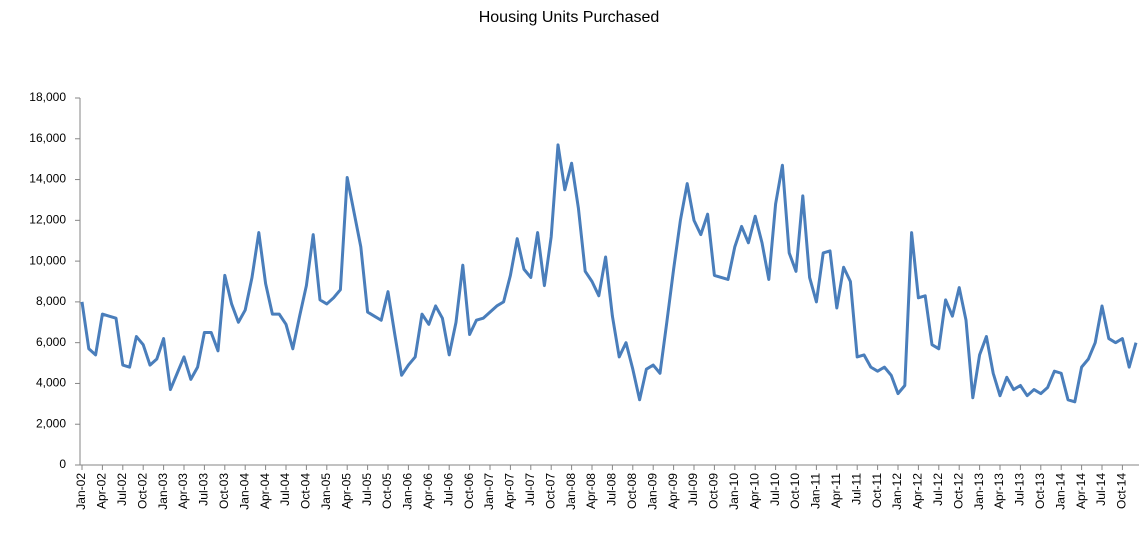  What do you see at coordinates (918, 491) in the screenshot?
I see `x-tick-label: Apr-12` at bounding box center [918, 491].